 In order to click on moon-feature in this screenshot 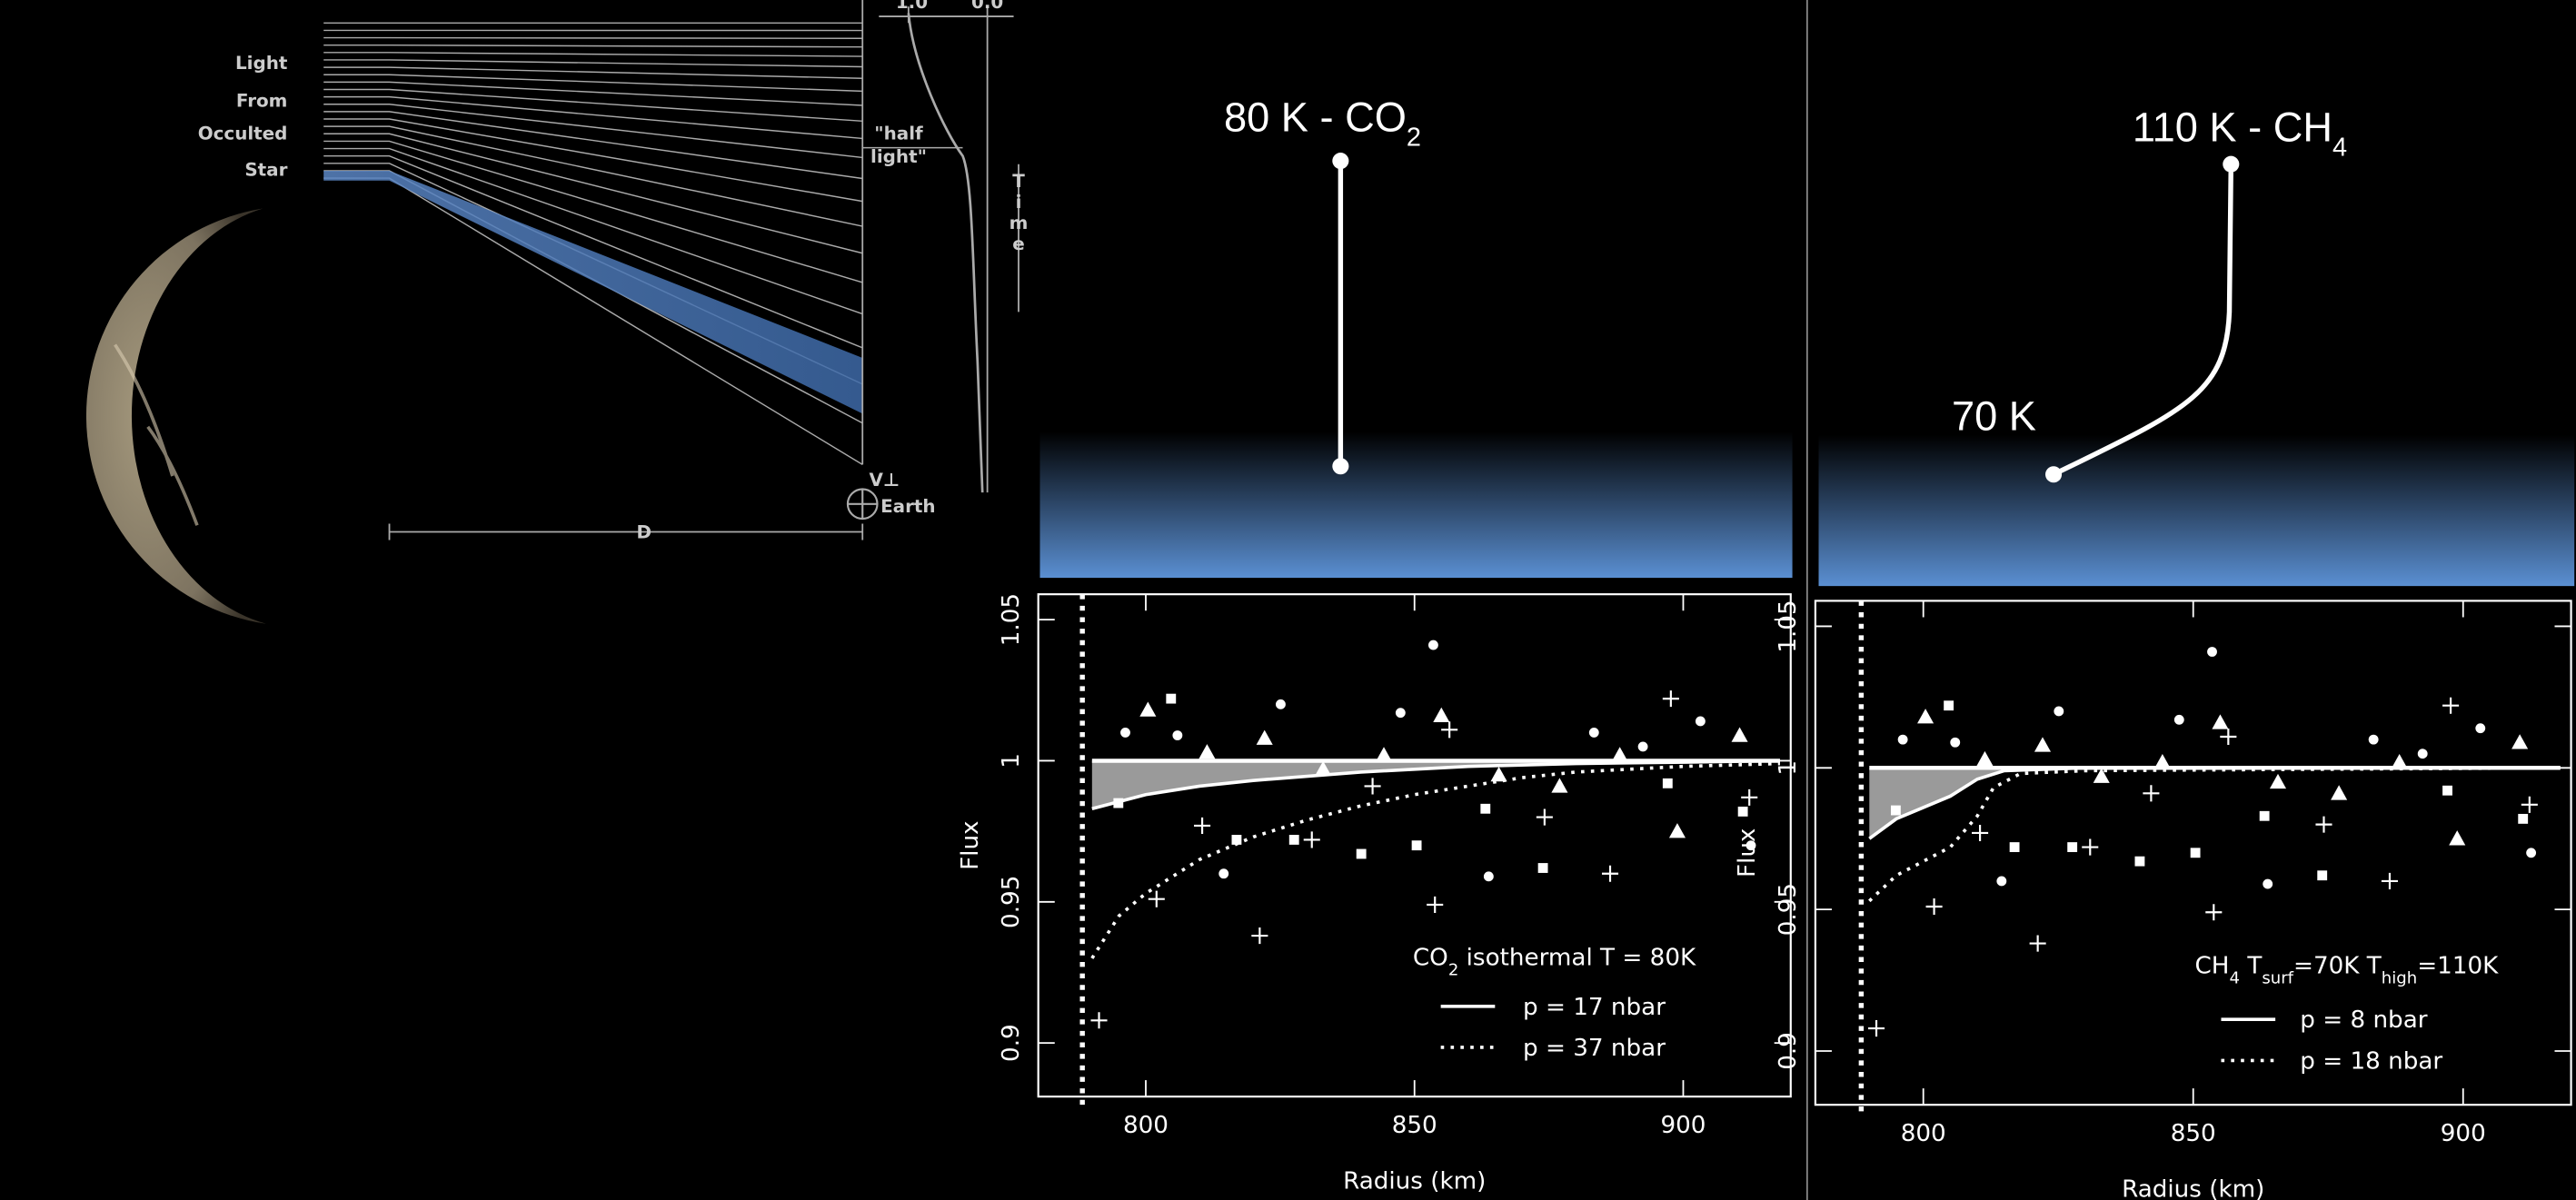, I will do `click(156, 434)`.